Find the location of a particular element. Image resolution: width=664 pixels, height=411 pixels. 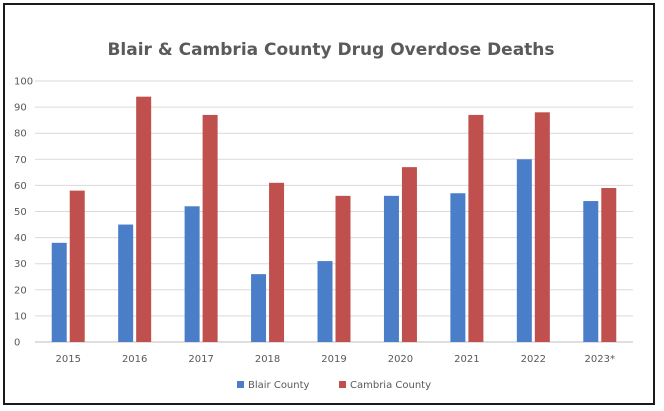

x-tick-label: 2017 is located at coordinates (200, 359).